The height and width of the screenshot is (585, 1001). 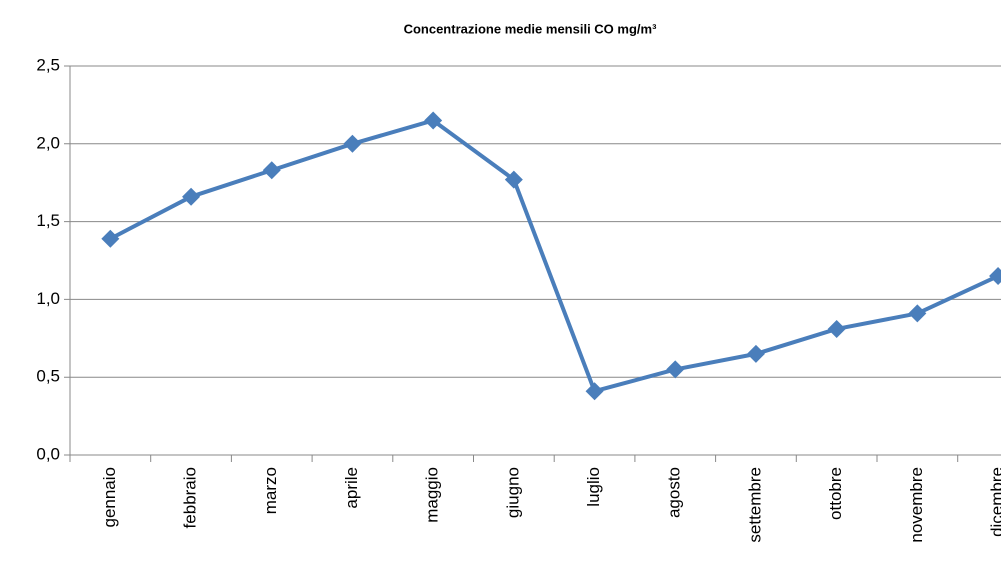 I want to click on x-tick-label: giugno, so click(x=512, y=492).